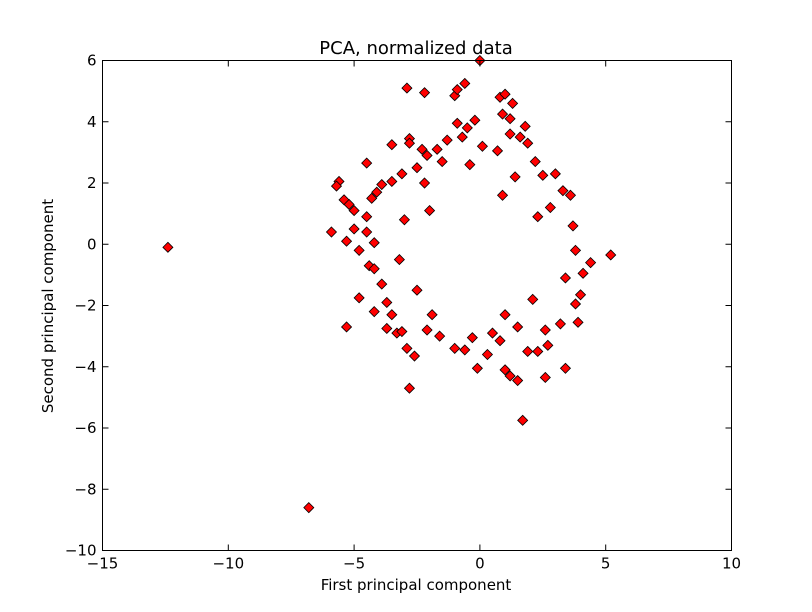 Image resolution: width=812 pixels, height=612 pixels. I want to click on y-tick-label: 2, so click(92, 183).